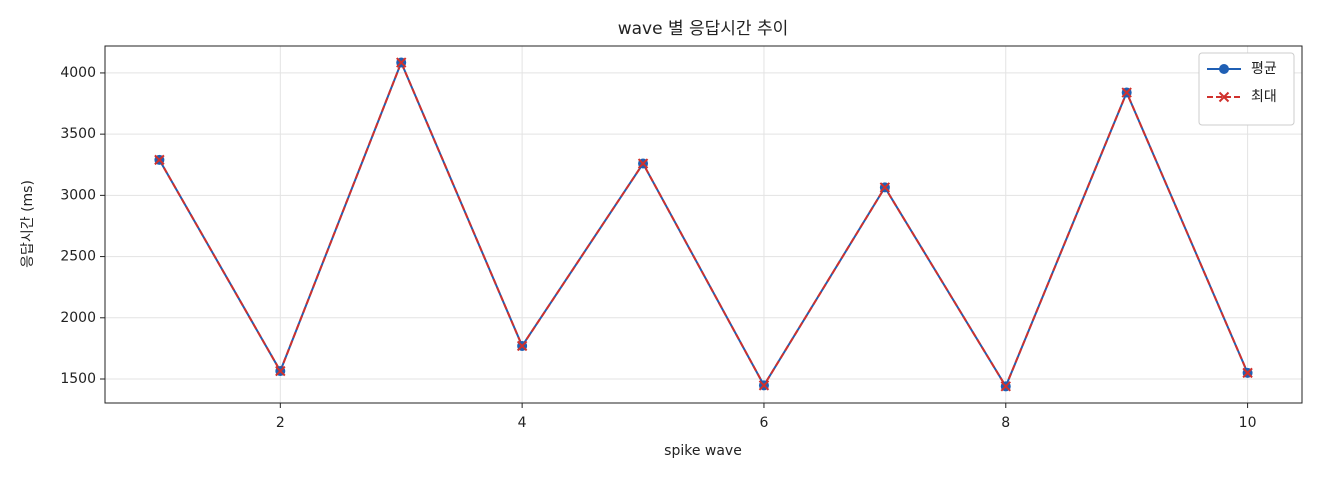  What do you see at coordinates (1246, 89) in the screenshot?
I see `legend-box` at bounding box center [1246, 89].